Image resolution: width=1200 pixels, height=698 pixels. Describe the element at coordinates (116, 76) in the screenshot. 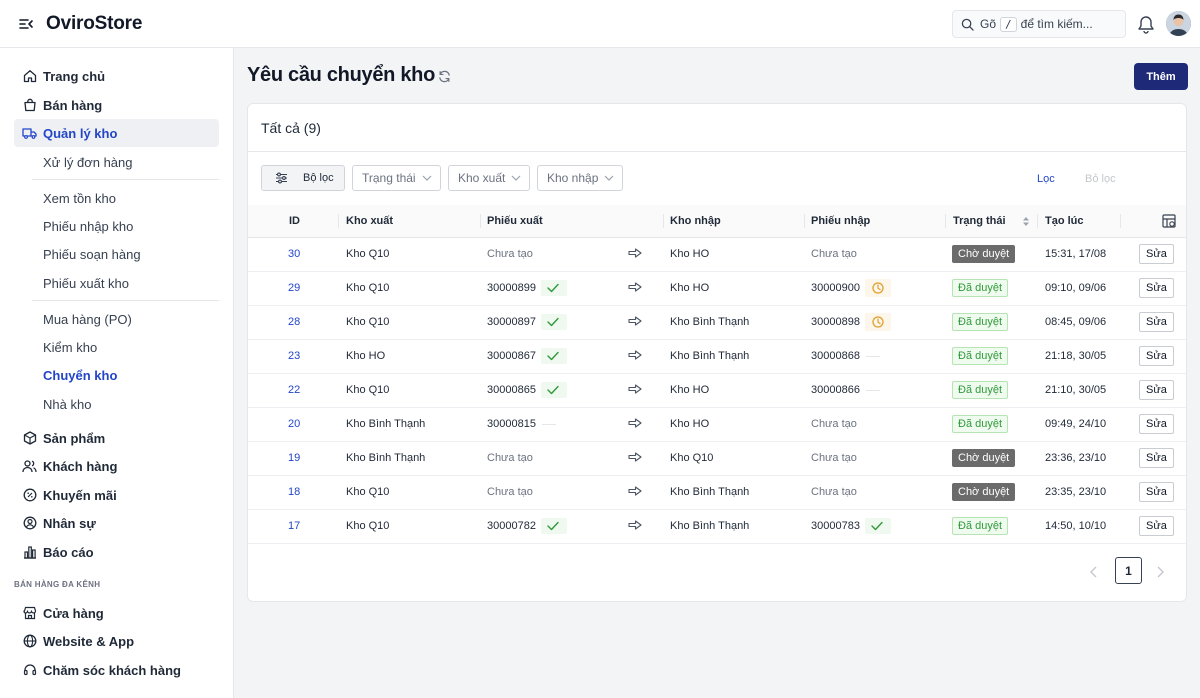

I see `sidebar-item-home: Trang chủ` at that location.